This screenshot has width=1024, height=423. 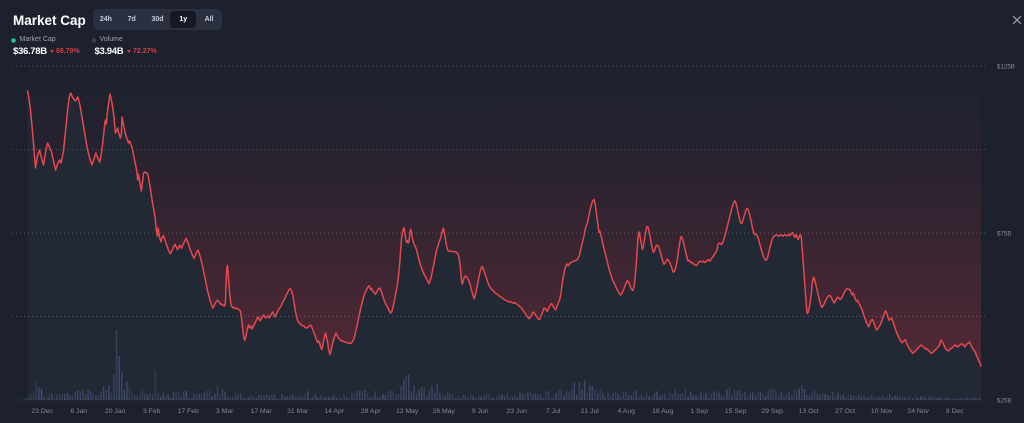 What do you see at coordinates (188, 411) in the screenshot?
I see `svg-text: 17 Feb` at bounding box center [188, 411].